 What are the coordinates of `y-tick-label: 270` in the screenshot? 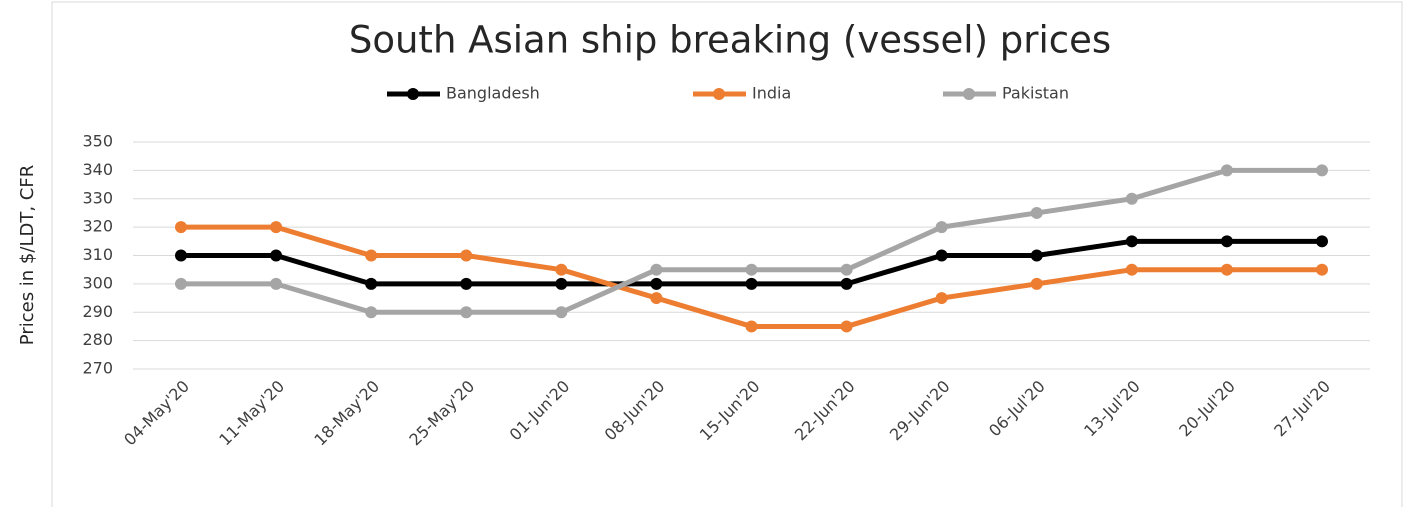 It's located at (97, 368).